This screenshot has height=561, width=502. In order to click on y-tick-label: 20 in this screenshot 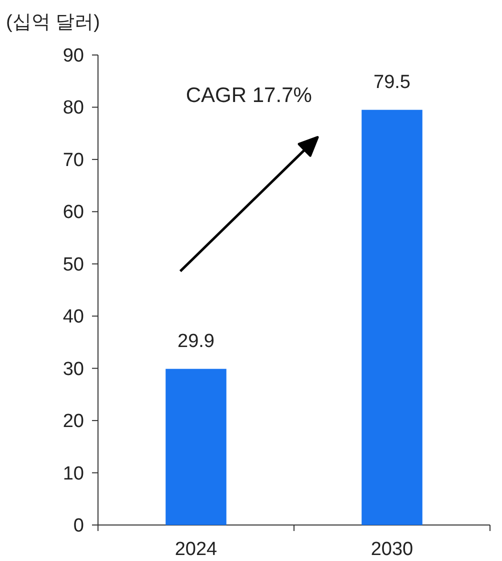, I will do `click(73, 421)`.